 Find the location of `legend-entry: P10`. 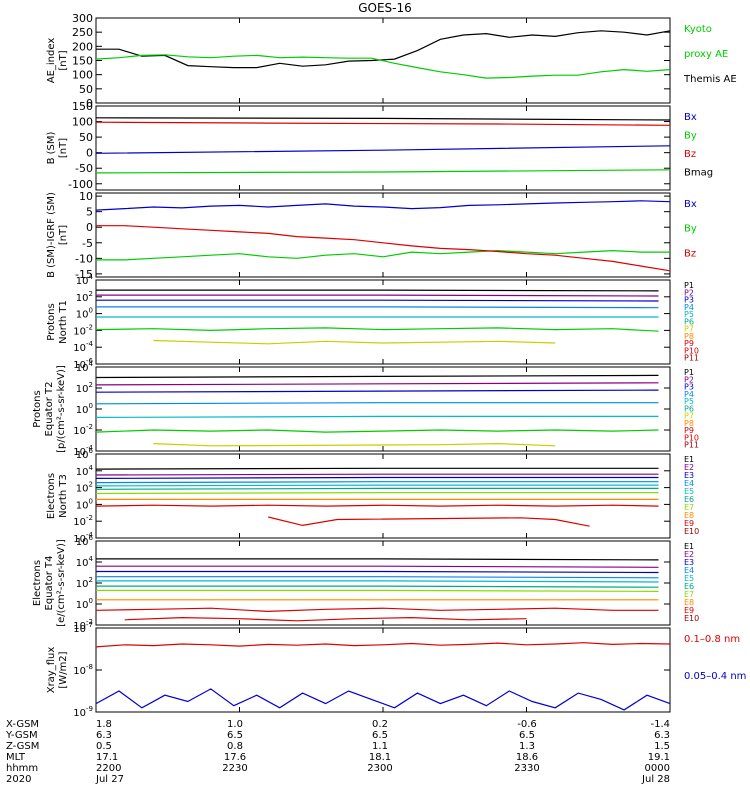

legend-entry: P10 is located at coordinates (691, 437).